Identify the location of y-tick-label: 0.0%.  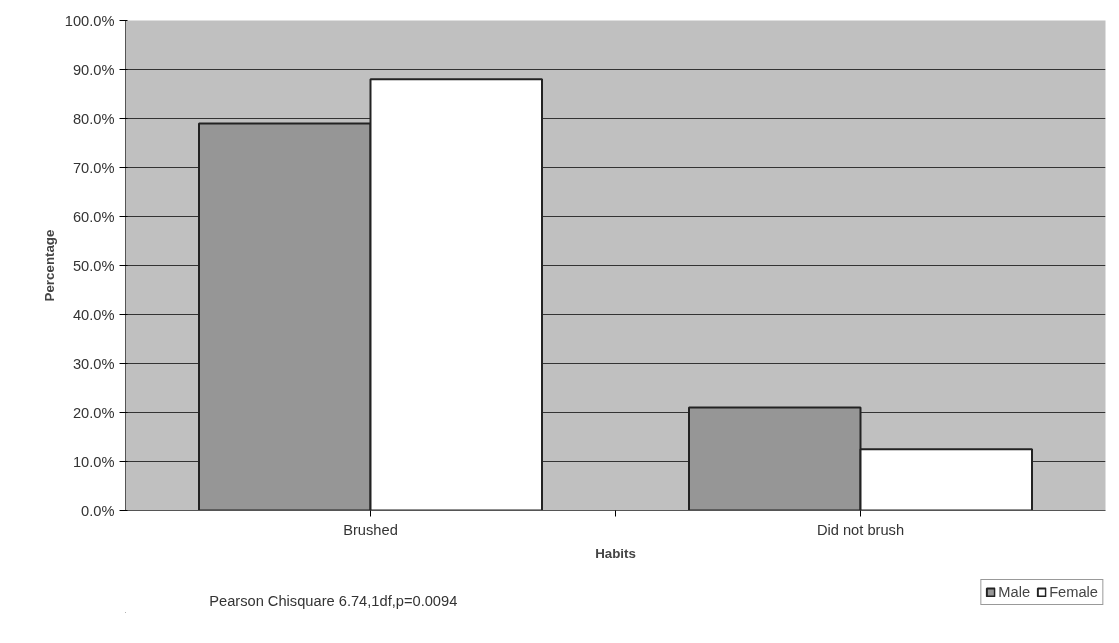
(98, 510).